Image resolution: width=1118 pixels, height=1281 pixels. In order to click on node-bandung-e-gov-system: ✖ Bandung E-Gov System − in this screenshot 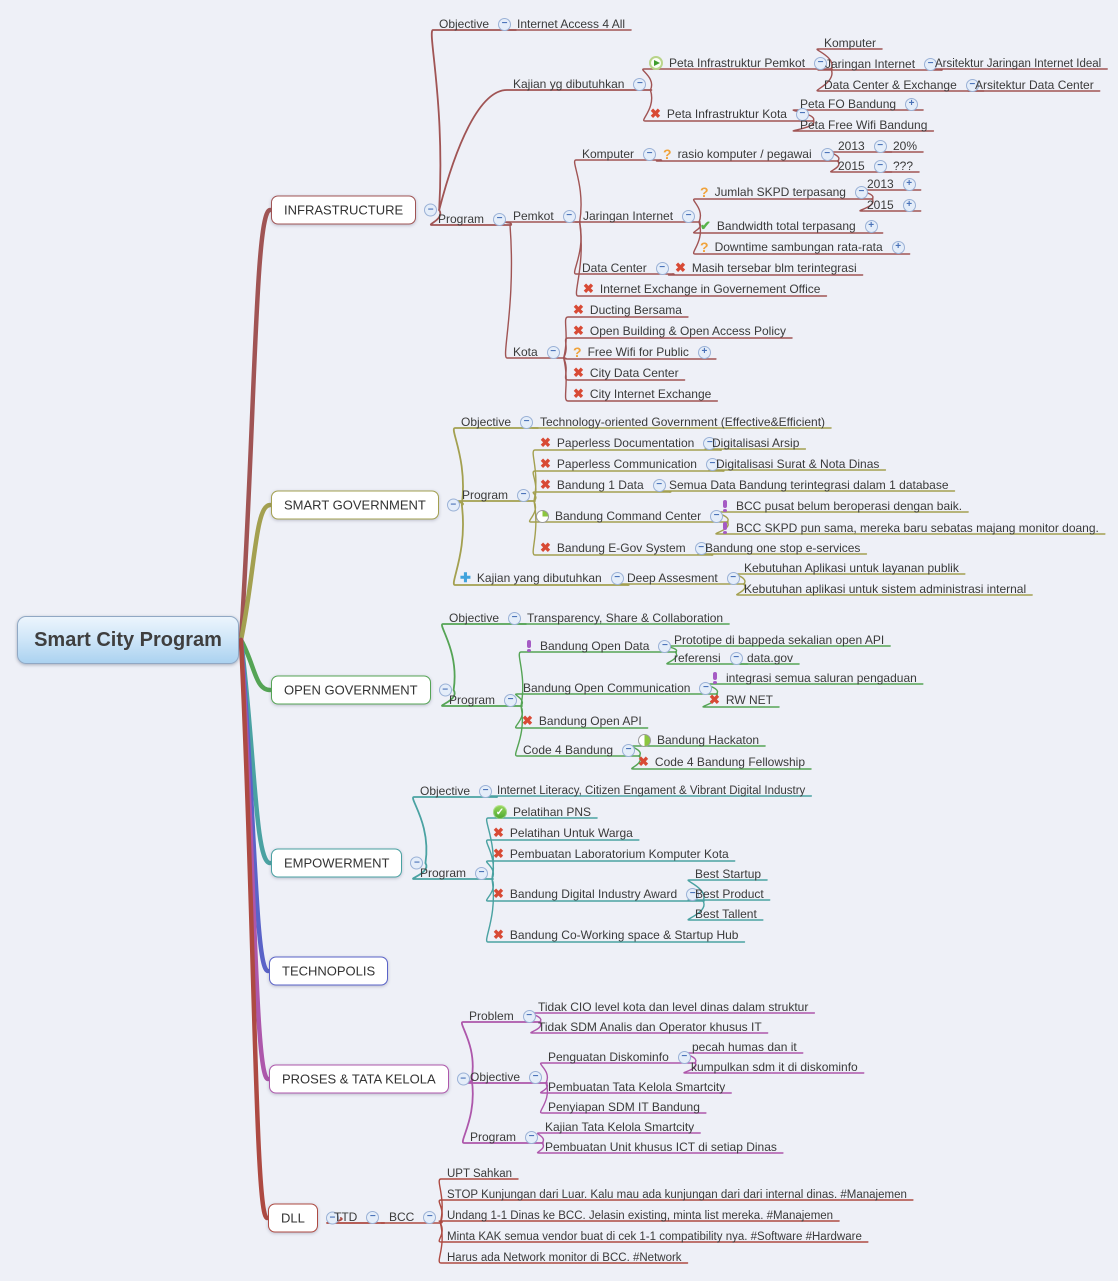, I will do `click(624, 548)`.